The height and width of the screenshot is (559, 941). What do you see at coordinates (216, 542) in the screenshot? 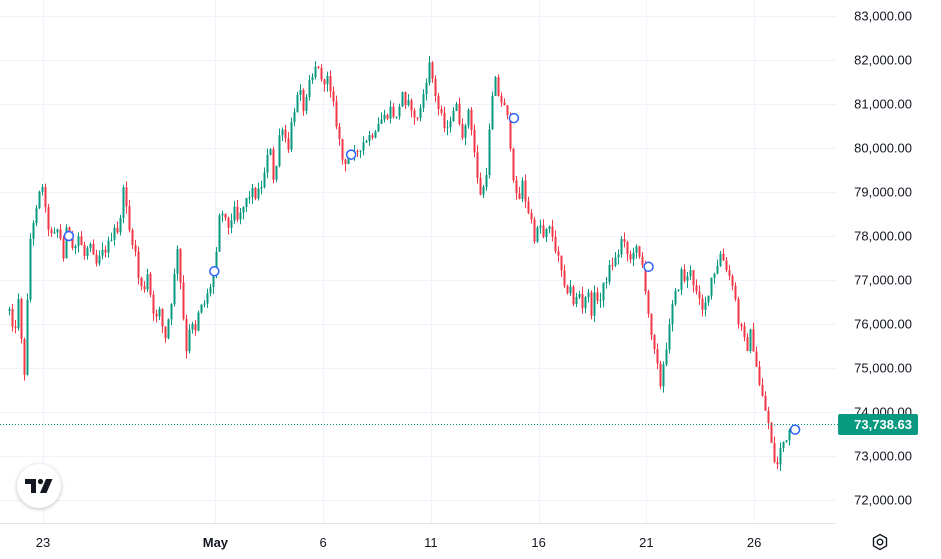
I see `time-tick-label: May` at bounding box center [216, 542].